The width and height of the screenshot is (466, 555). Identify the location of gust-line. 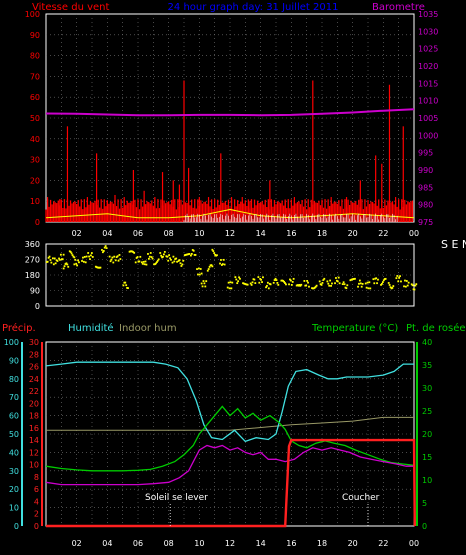
(230, 213).